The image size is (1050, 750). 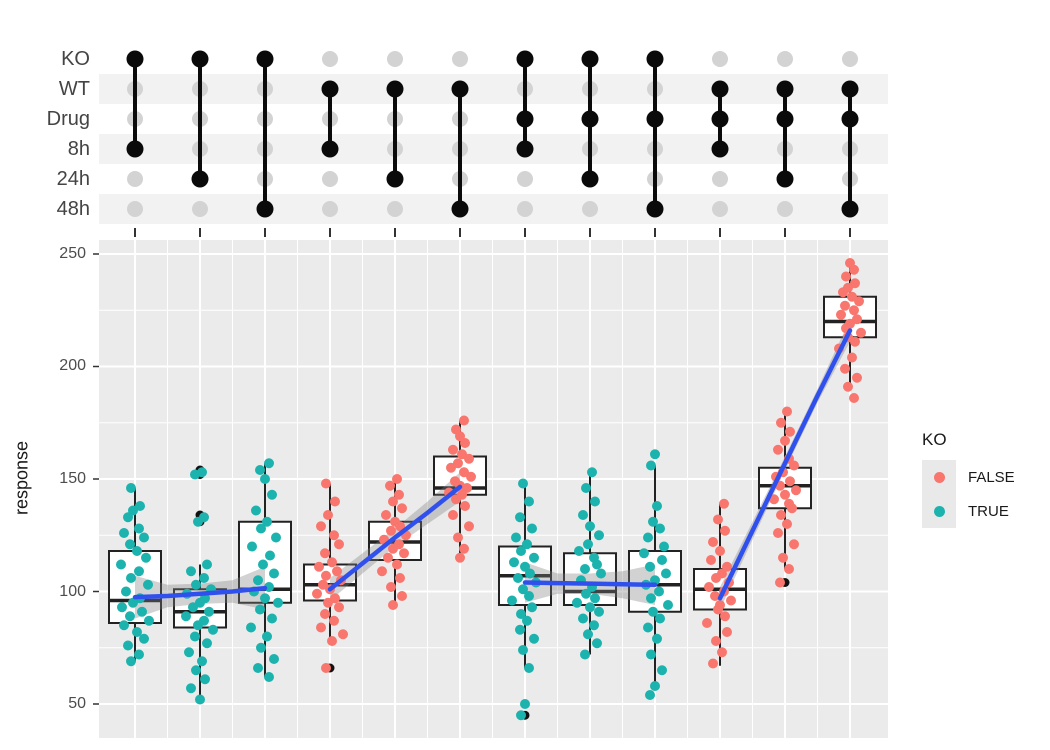 What do you see at coordinates (72, 253) in the screenshot?
I see `y-tick-label: 250` at bounding box center [72, 253].